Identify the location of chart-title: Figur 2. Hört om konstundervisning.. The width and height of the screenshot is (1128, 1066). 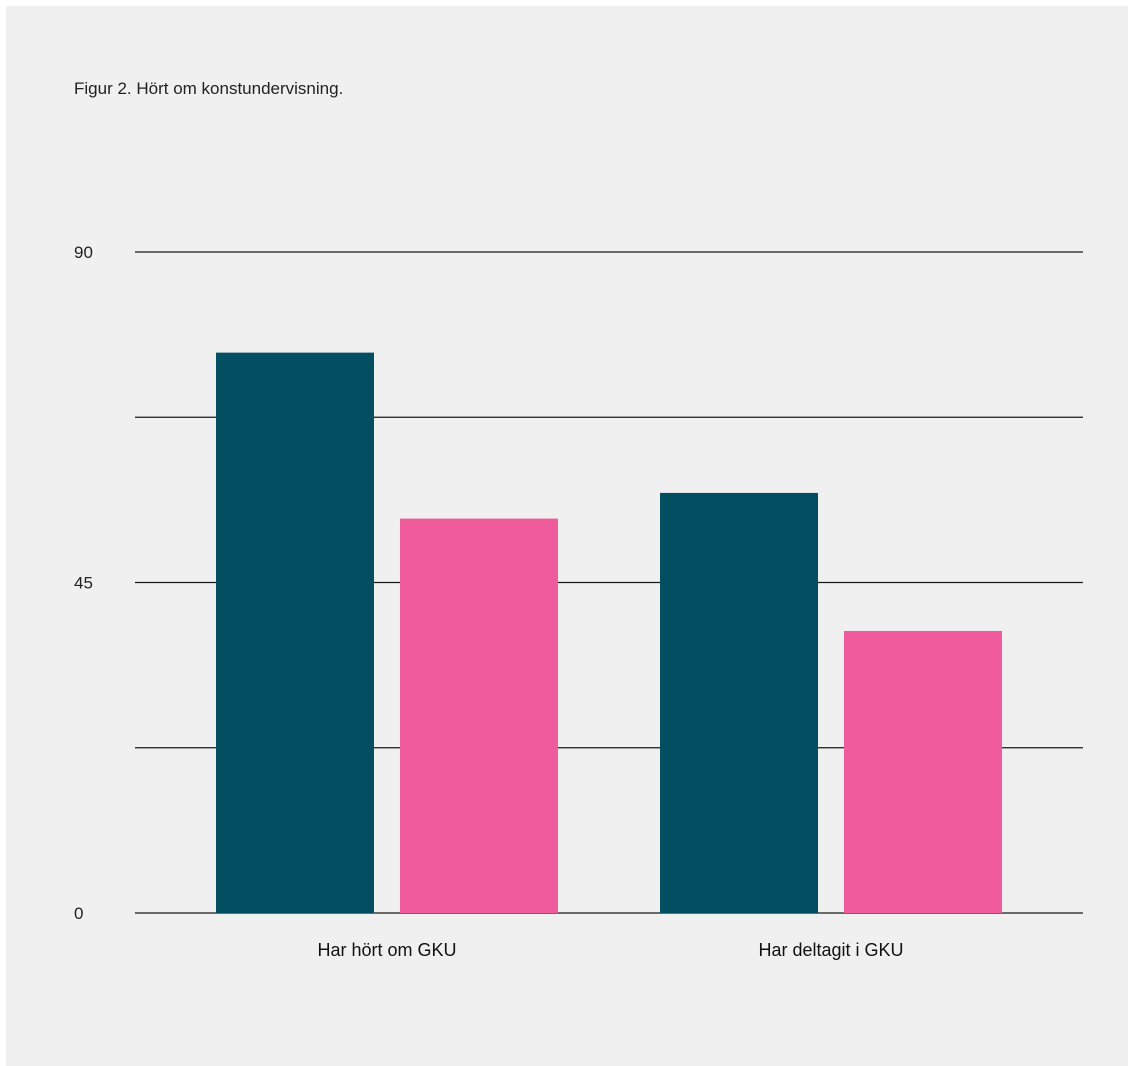
(209, 88).